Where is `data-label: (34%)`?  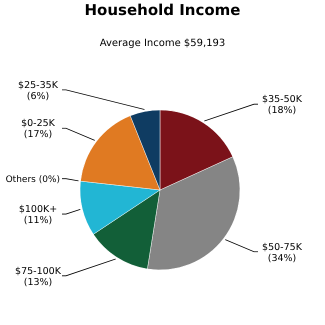
data-label: (34%) is located at coordinates (282, 258).